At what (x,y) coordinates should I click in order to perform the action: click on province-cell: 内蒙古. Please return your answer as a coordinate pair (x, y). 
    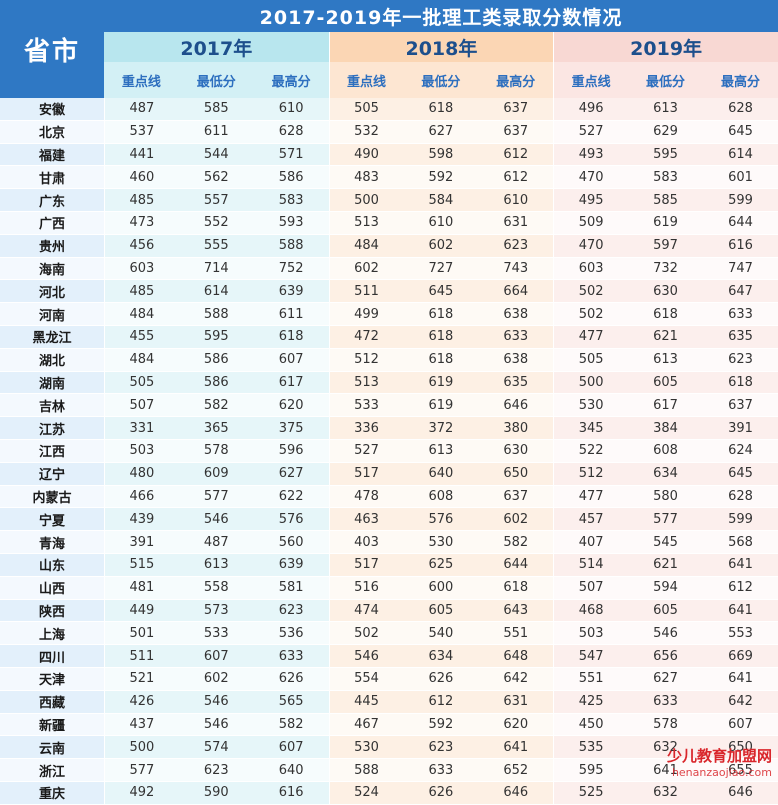
    Looking at the image, I should click on (52, 497).